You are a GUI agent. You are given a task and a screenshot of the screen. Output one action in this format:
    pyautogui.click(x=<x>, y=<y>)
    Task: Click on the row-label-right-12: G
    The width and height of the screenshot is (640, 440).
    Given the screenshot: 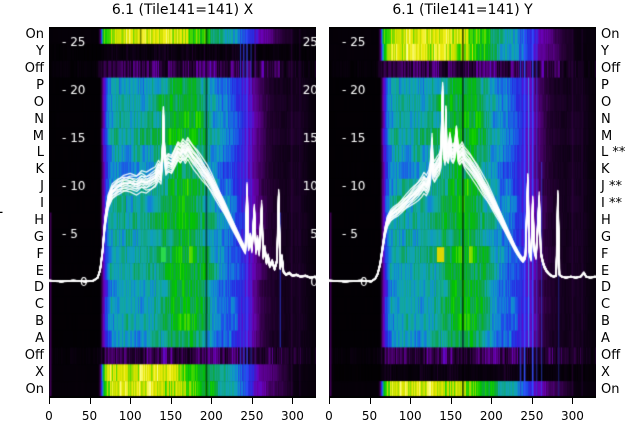 What is the action you would take?
    pyautogui.click(x=606, y=237)
    